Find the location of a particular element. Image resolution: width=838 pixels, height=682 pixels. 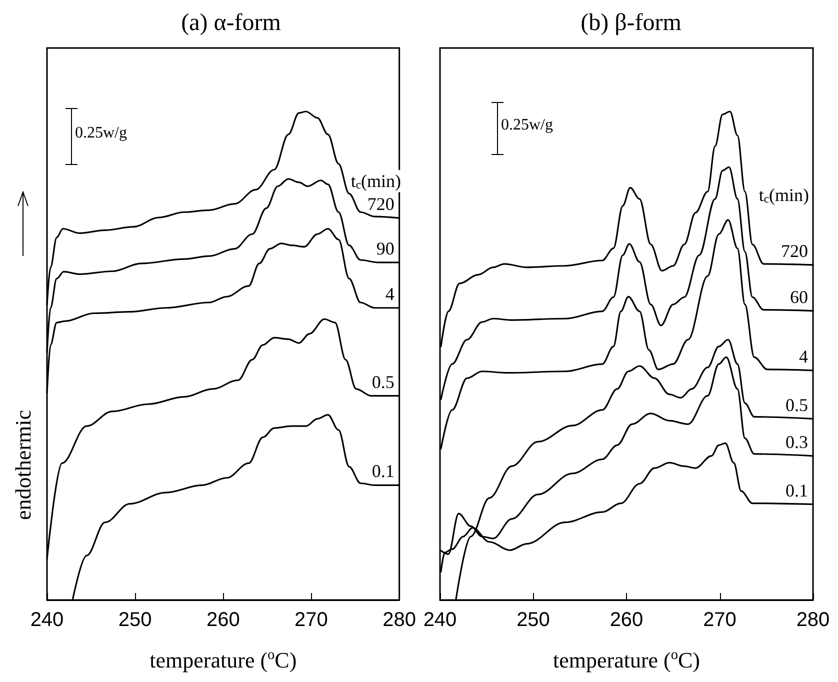

series-label: 0.3 is located at coordinates (797, 442).